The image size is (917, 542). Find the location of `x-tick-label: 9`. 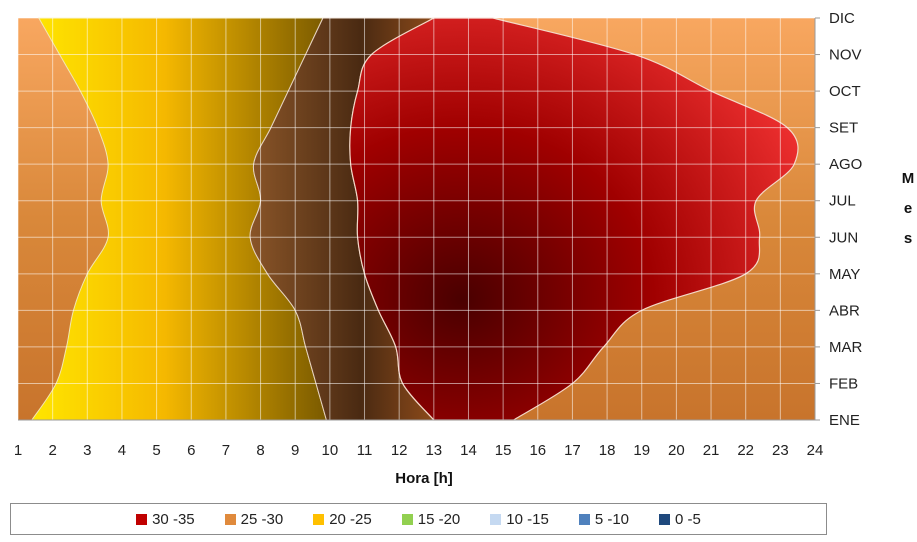

x-tick-label: 9 is located at coordinates (295, 450).